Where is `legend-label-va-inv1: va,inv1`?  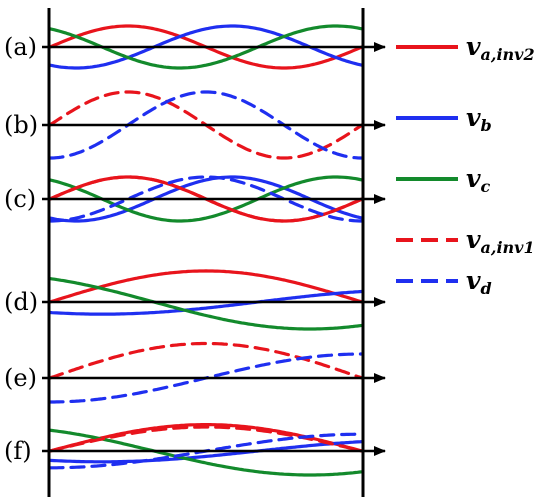
legend-label-va-inv1: va,inv1 is located at coordinates (500, 241).